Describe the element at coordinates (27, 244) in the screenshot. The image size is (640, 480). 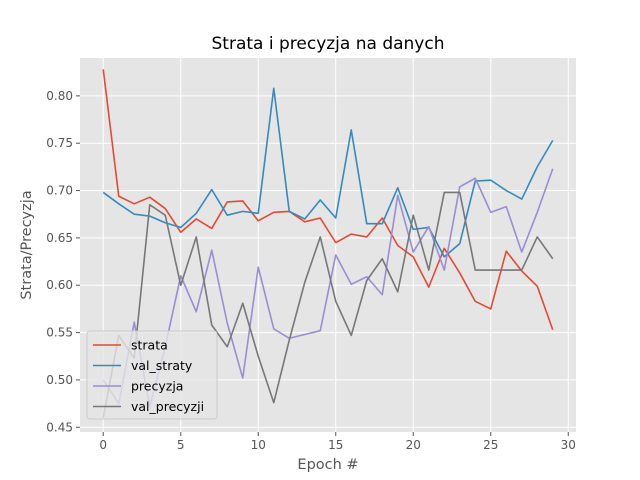
I see `y-axis-label: Strata/Precyzja` at that location.